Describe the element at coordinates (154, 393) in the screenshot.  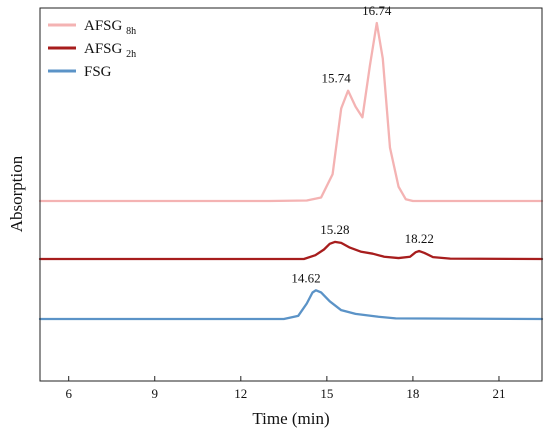
I see `x-tick-label-9: 9` at that location.